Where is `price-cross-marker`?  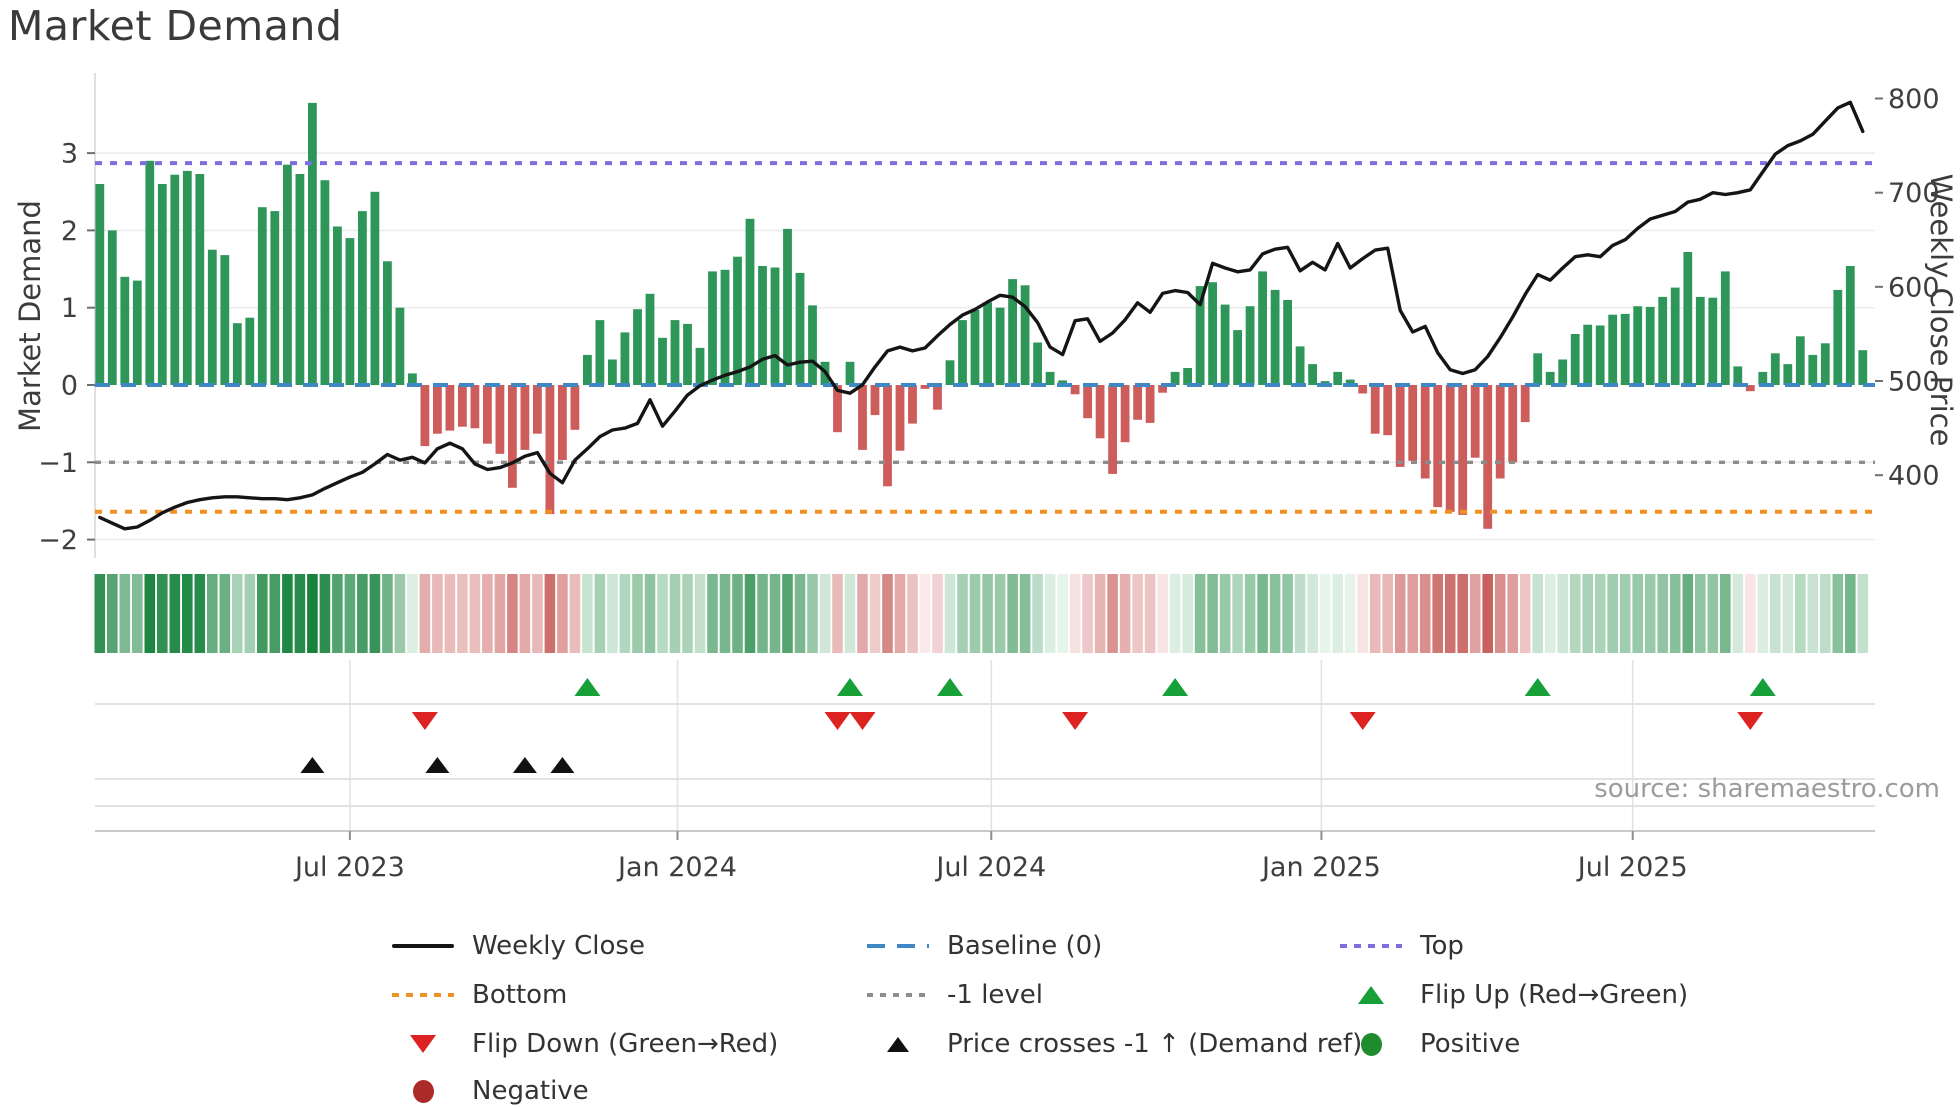
price-cross-marker is located at coordinates (437, 765).